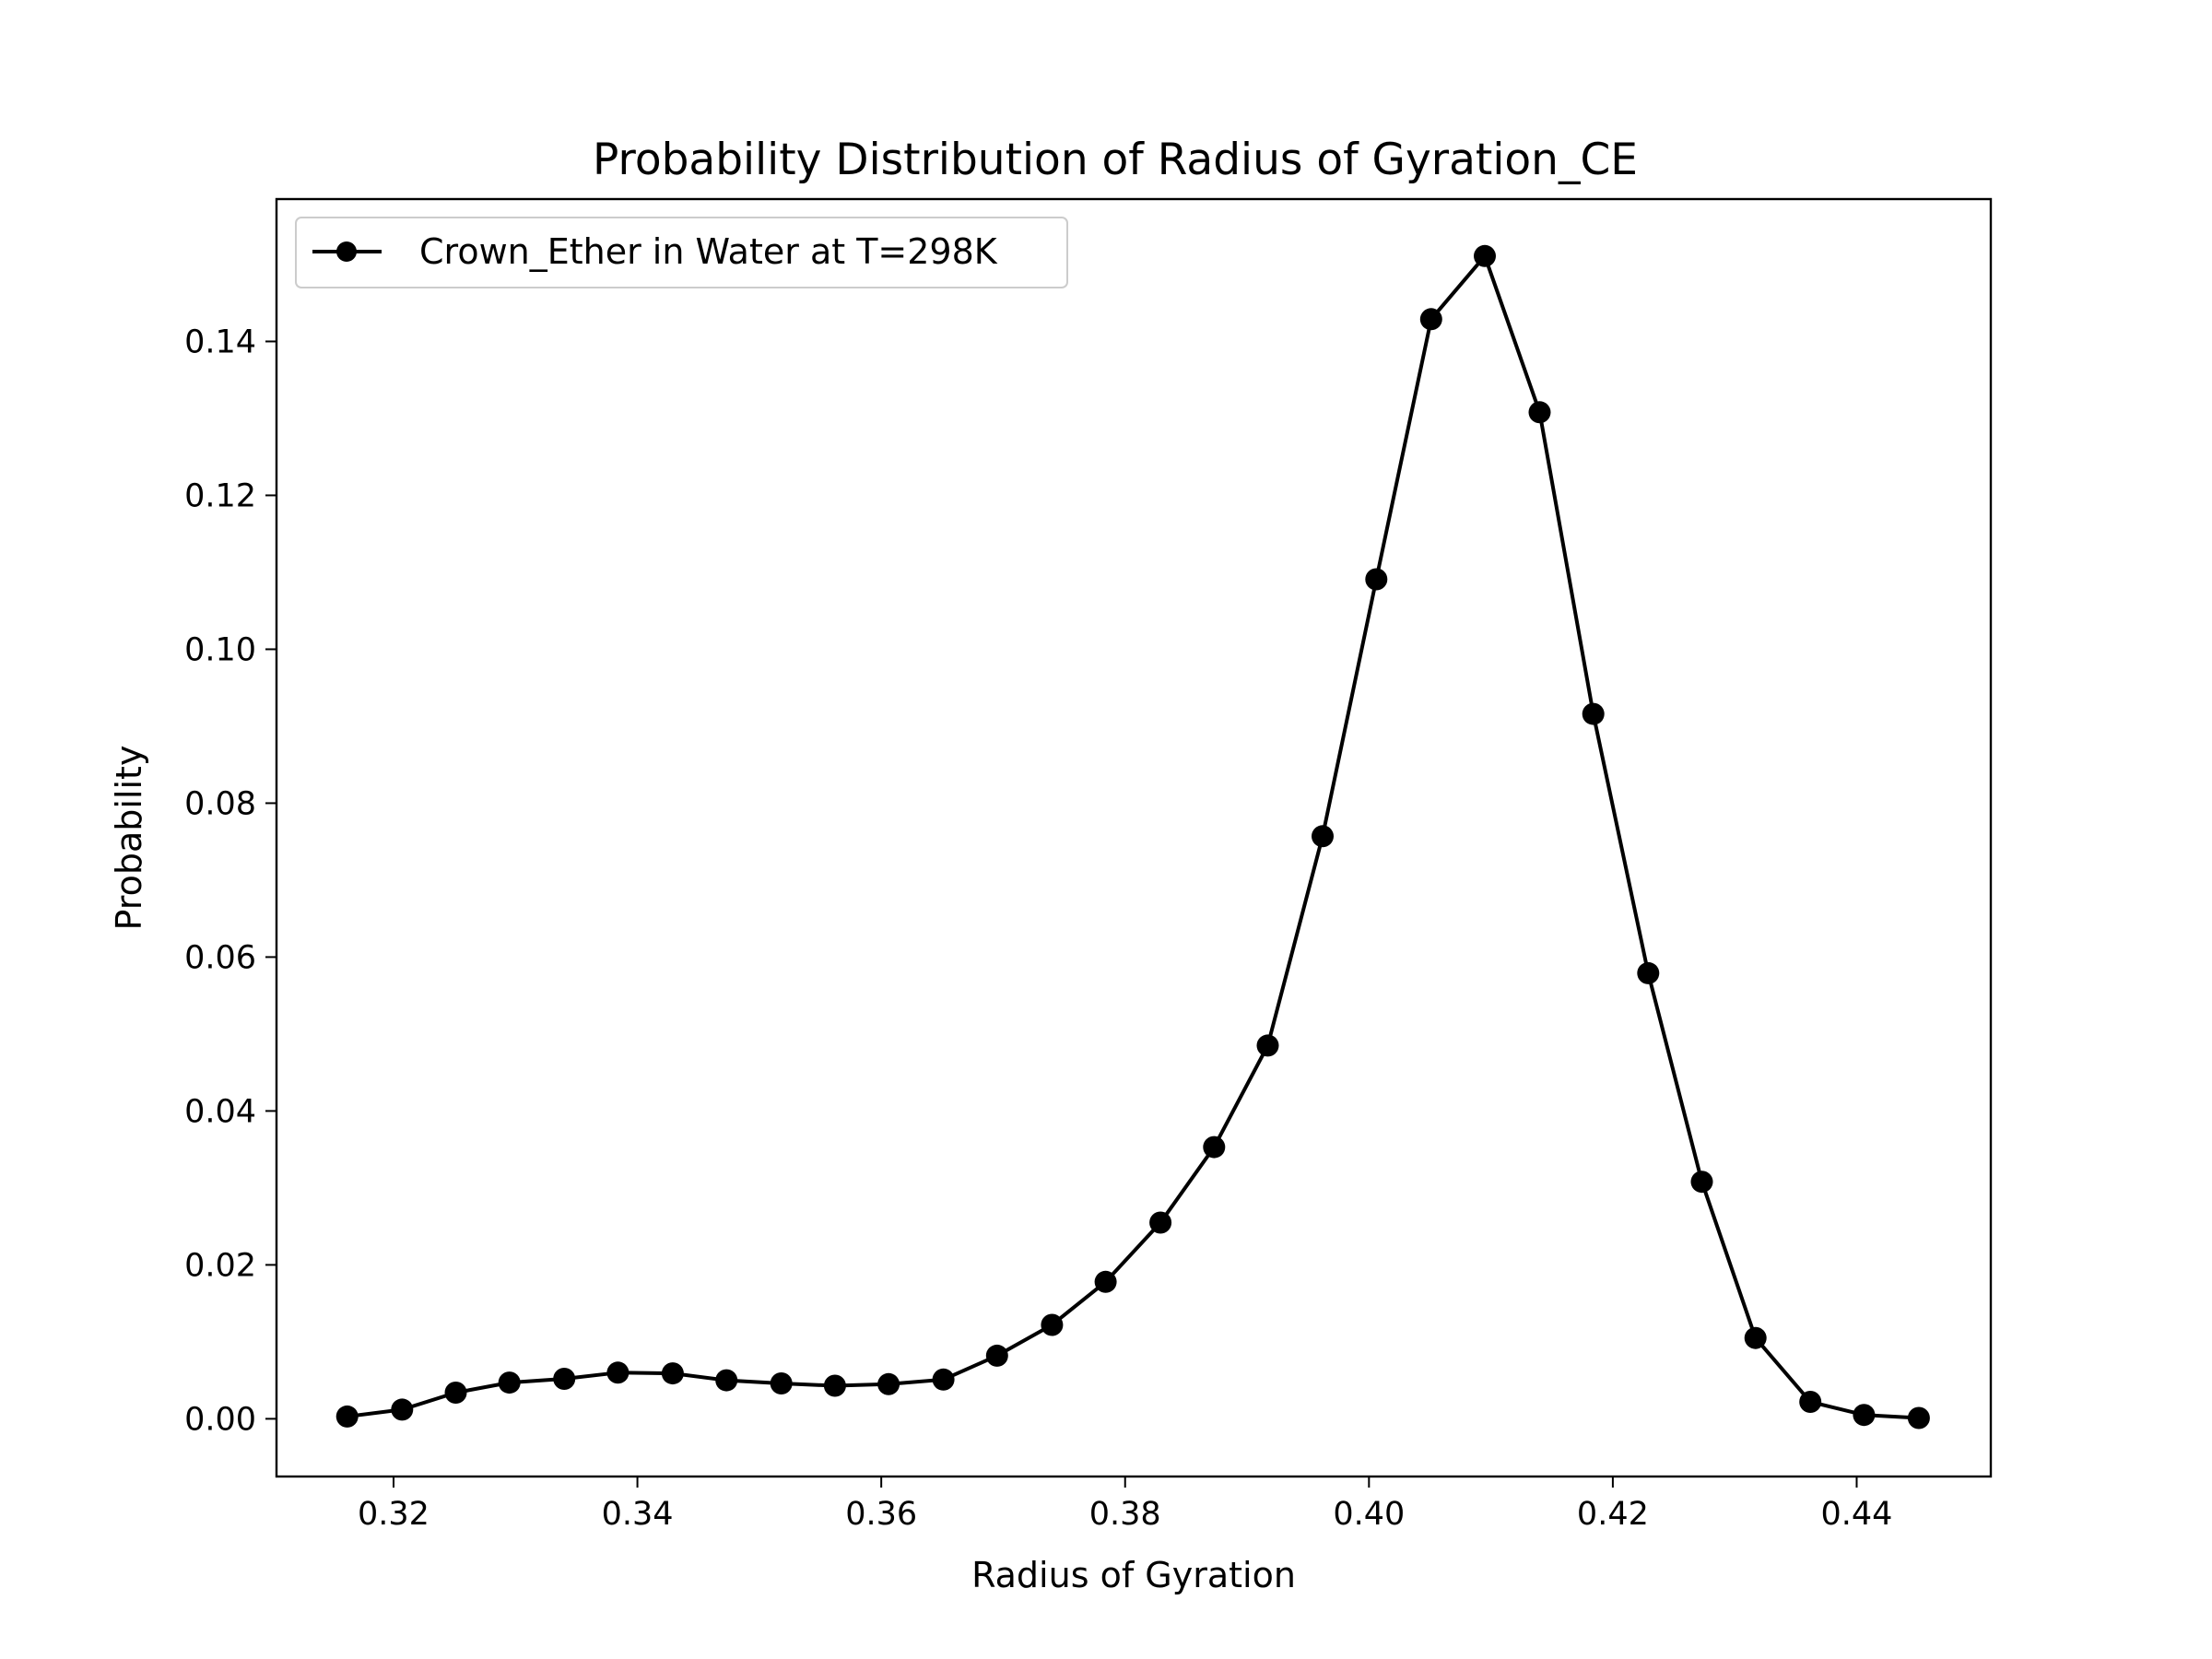 The height and width of the screenshot is (1659, 2212). I want to click on x-tick-label: 0.38, so click(1125, 1514).